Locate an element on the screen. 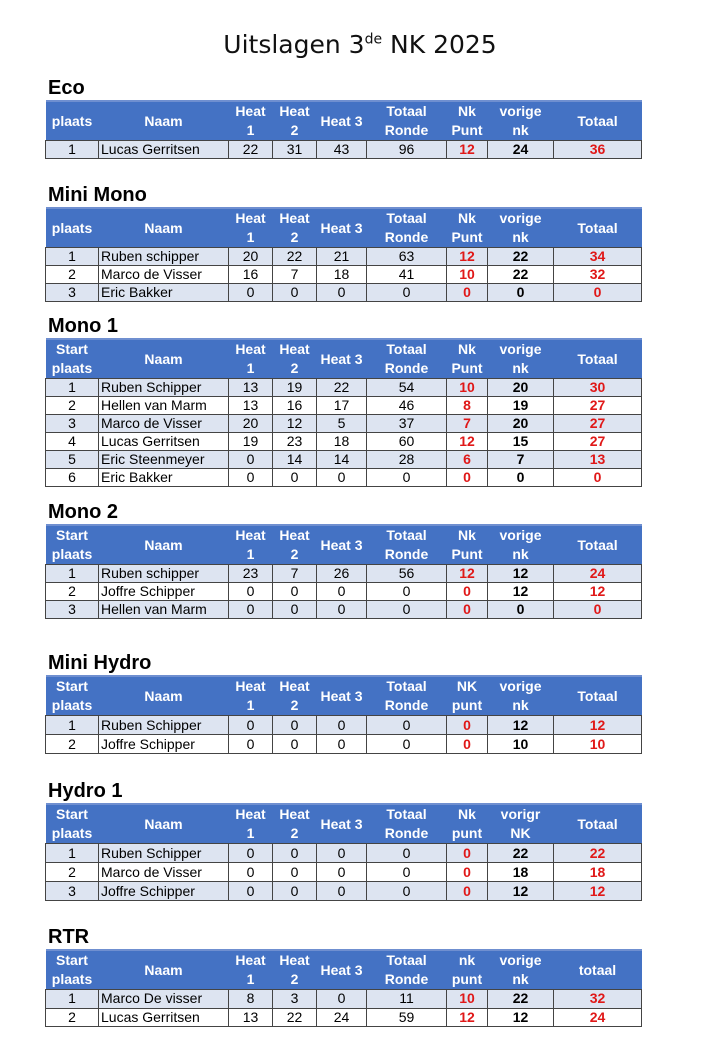  previous-nk-cell: 22 is located at coordinates (520, 853).